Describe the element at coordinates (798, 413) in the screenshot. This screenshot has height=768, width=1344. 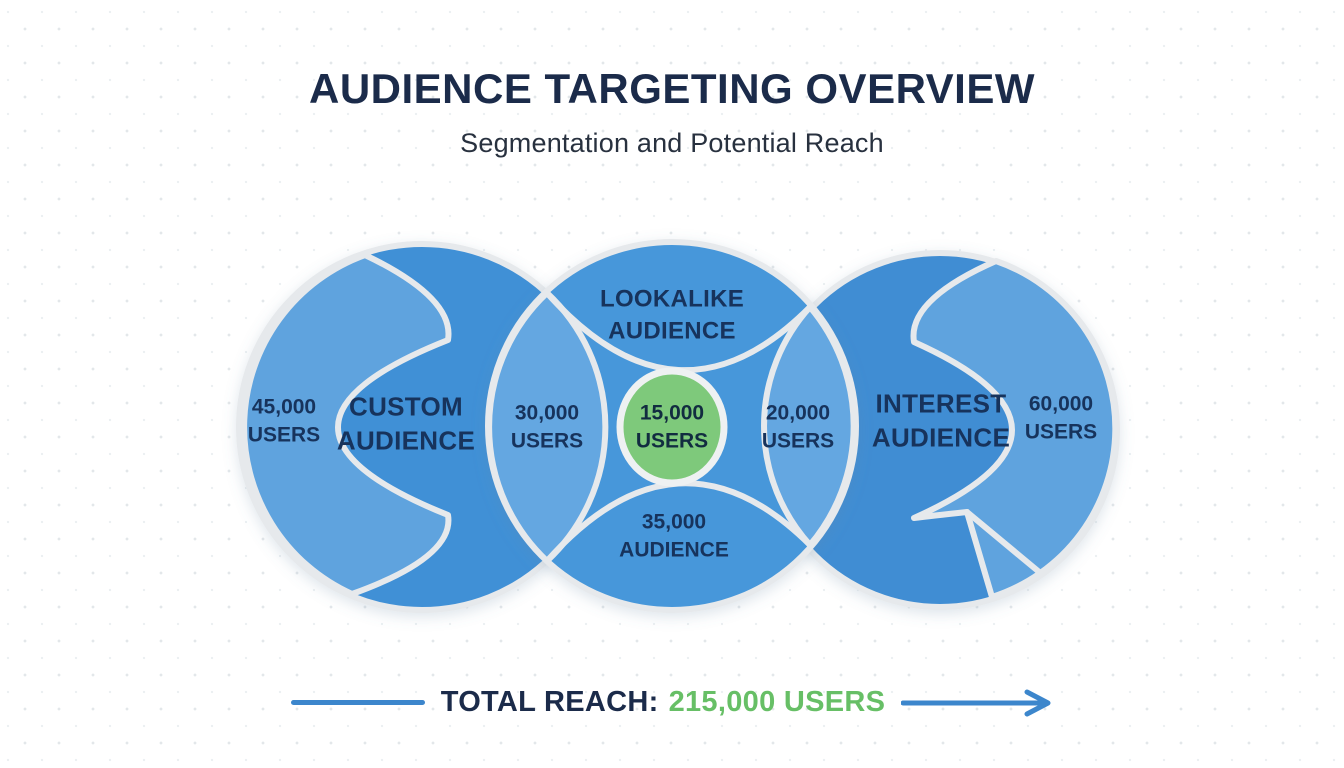
I see `segment-lookalike-interest-value: 20,000` at that location.